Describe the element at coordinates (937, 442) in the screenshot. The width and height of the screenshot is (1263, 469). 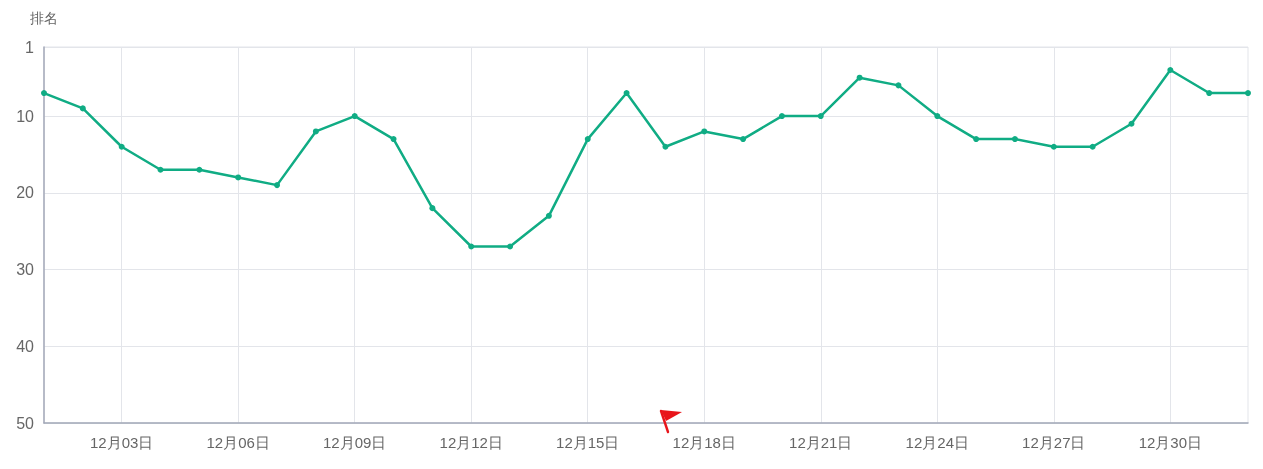
I see `x-tick-label: 12月24日` at that location.